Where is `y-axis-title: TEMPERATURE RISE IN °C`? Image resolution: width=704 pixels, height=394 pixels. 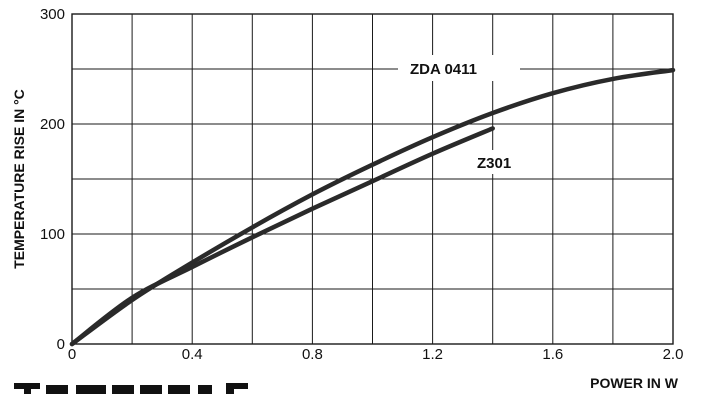 y-axis-title: TEMPERATURE RISE IN °C is located at coordinates (19, 179).